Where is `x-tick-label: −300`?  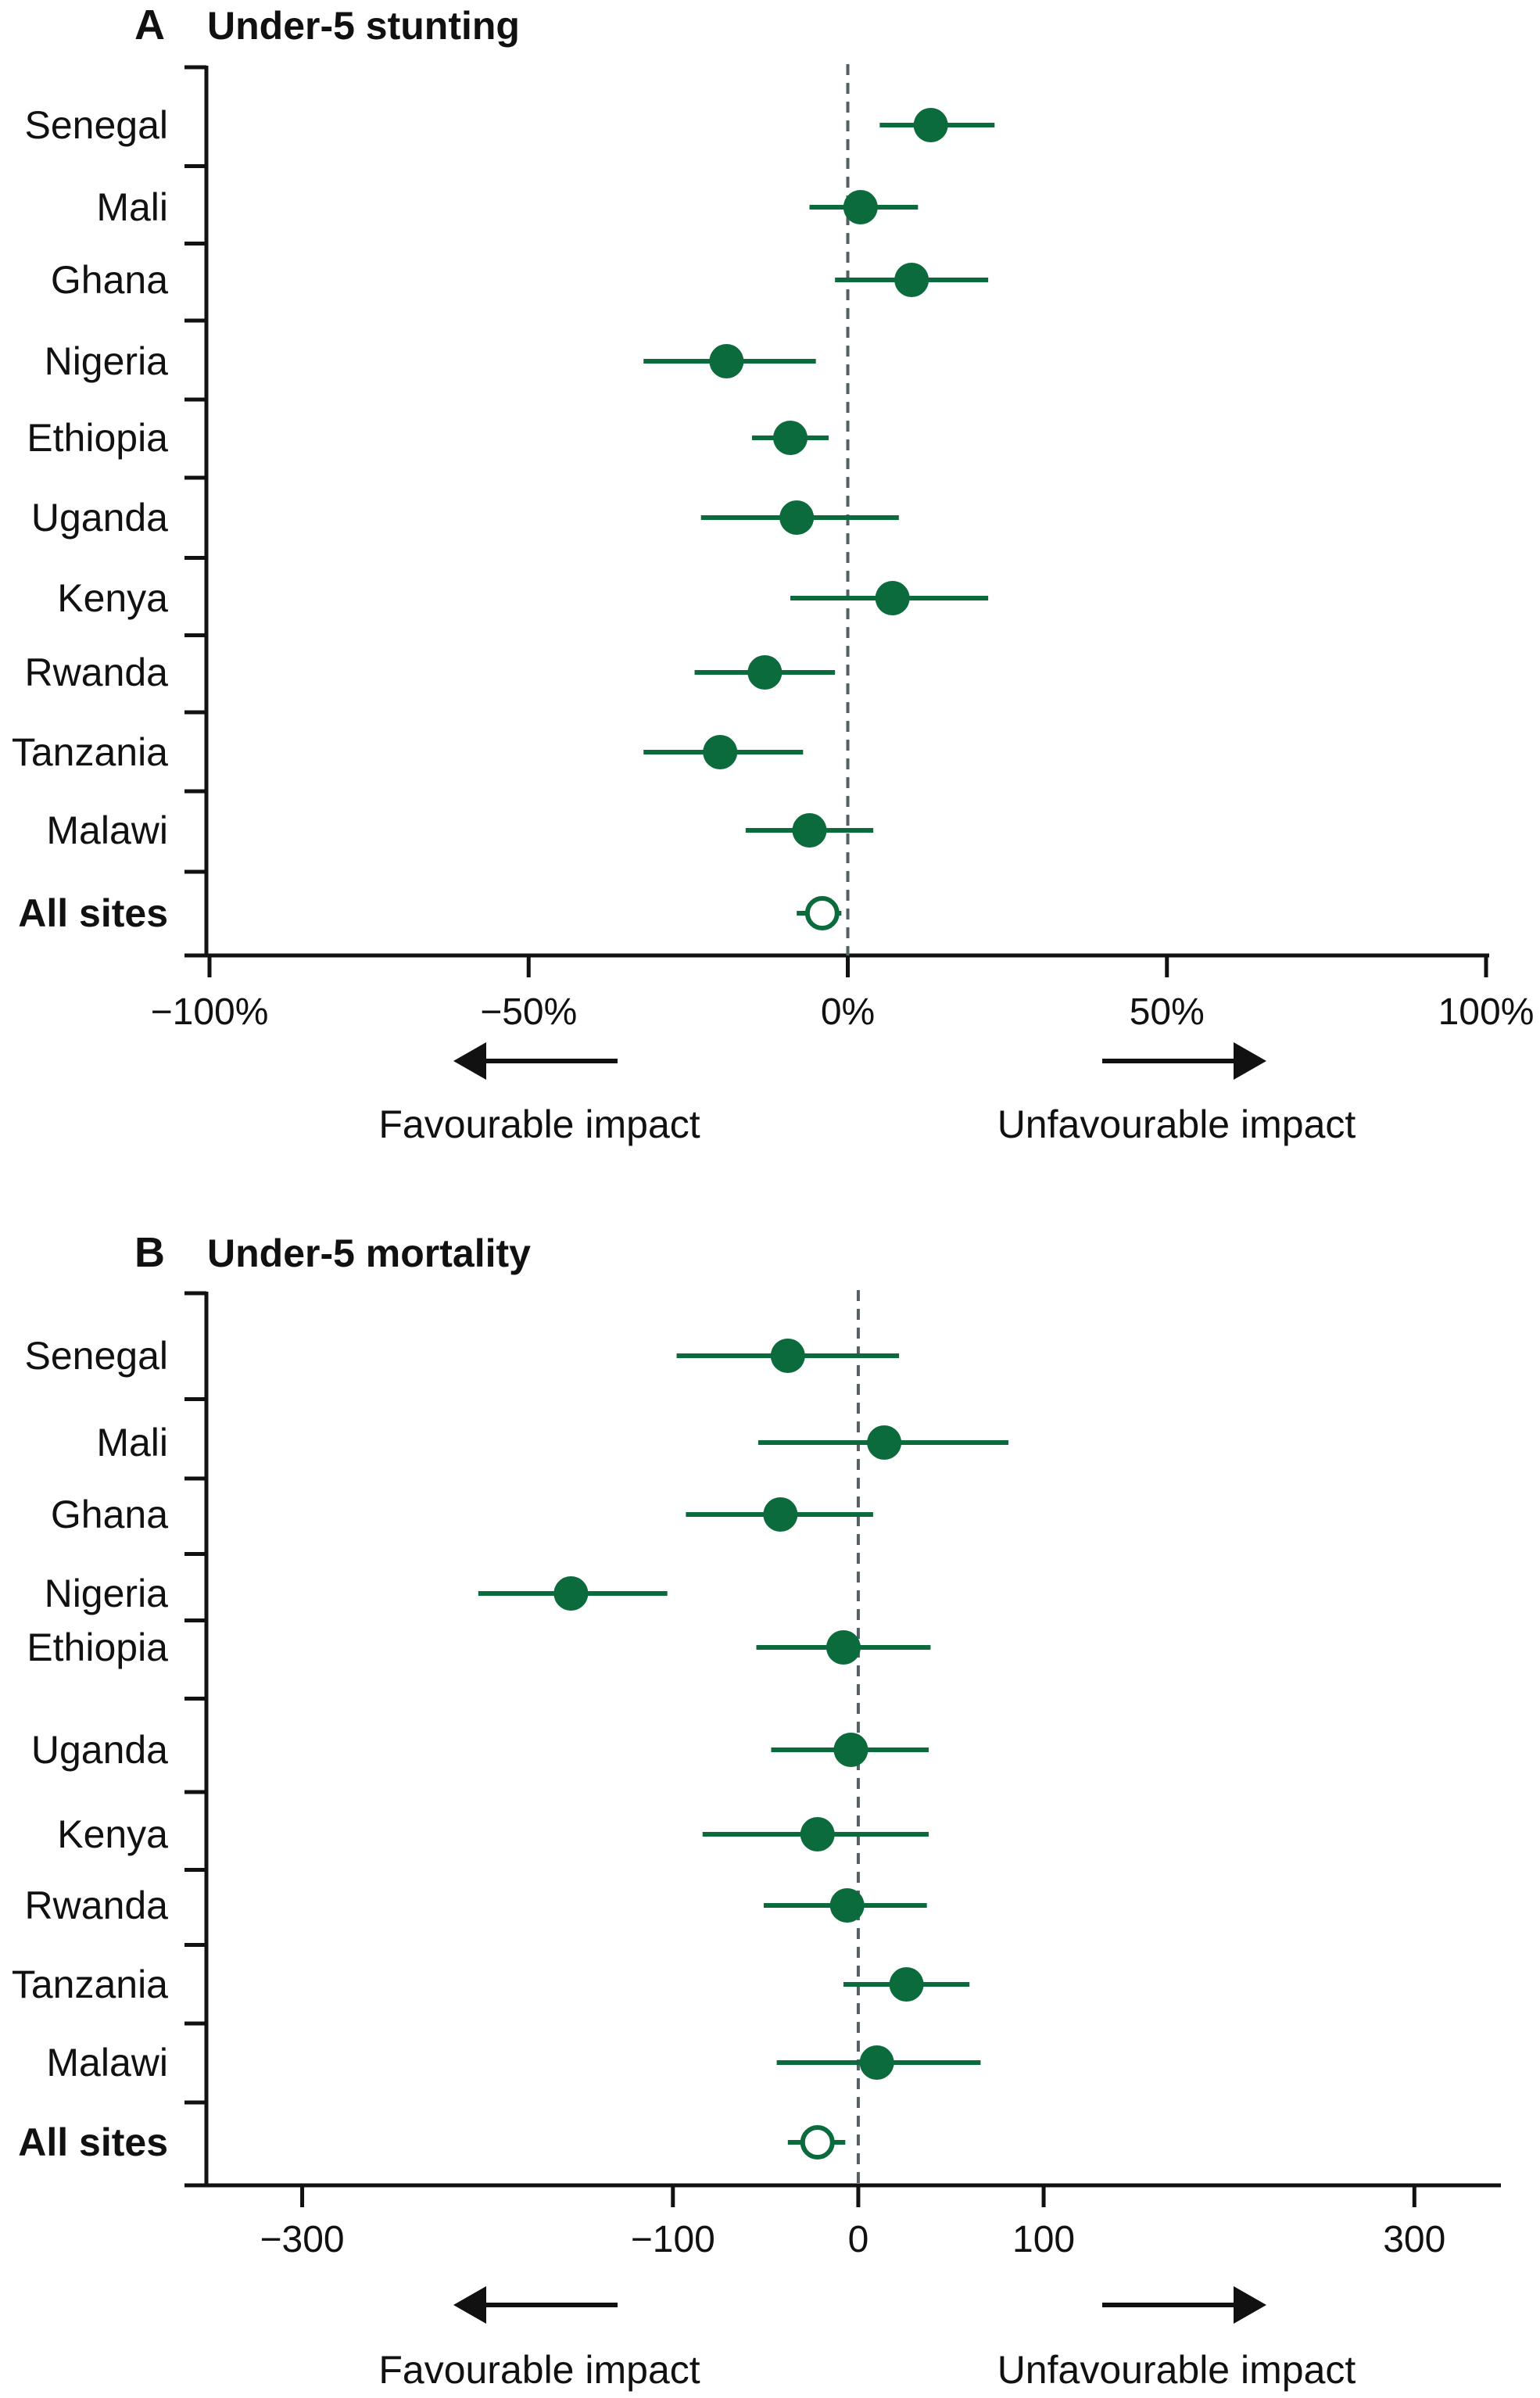
x-tick-label: −300 is located at coordinates (302, 2239).